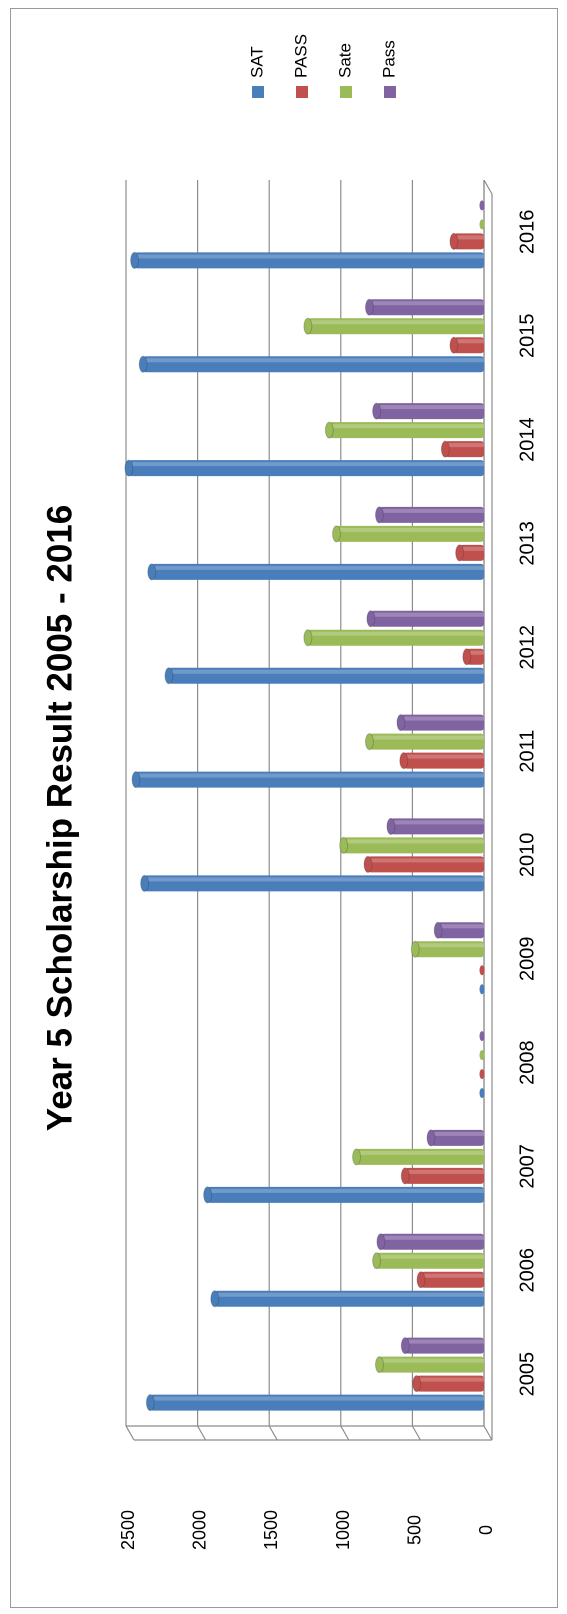 This screenshot has height=1614, width=567. I want to click on category-tick-label: 2011, so click(527, 751).